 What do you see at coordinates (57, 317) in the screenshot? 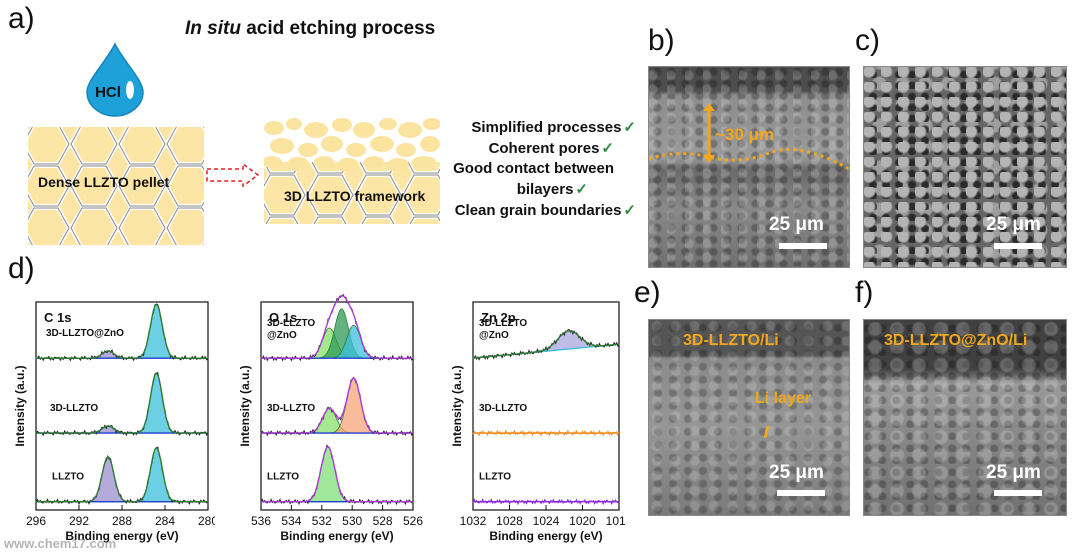
I see `chart-title: C 1s` at bounding box center [57, 317].